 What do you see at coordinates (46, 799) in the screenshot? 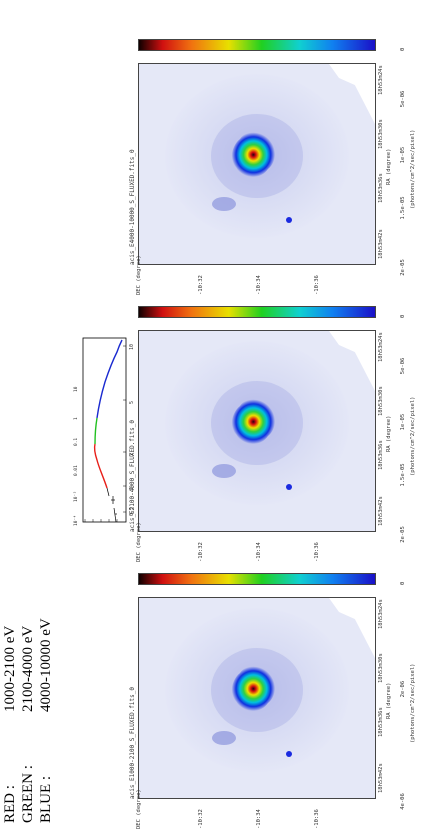
I see `legend-blue-label: BLUE :` at bounding box center [46, 799].